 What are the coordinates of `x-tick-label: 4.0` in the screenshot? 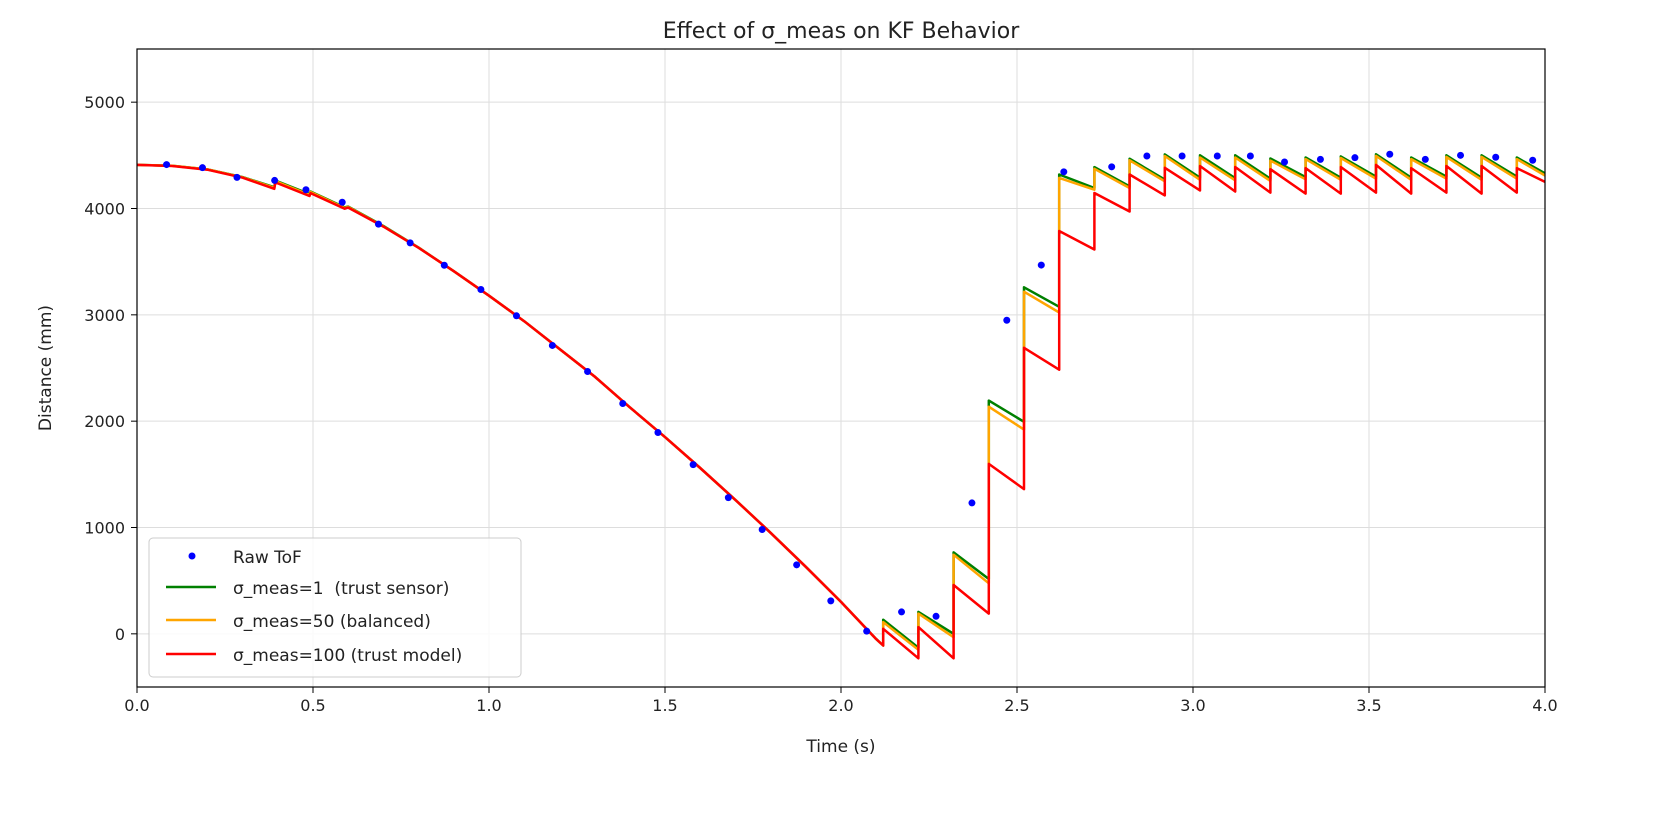 It's located at (1544, 705).